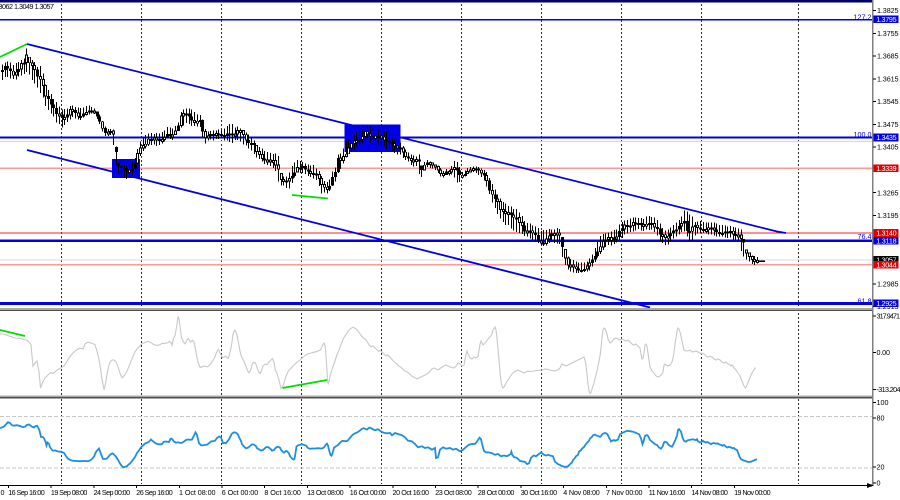 This screenshot has height=500, width=900. Describe the element at coordinates (888, 33) in the screenshot. I see `svg-text: 1.3755` at that location.